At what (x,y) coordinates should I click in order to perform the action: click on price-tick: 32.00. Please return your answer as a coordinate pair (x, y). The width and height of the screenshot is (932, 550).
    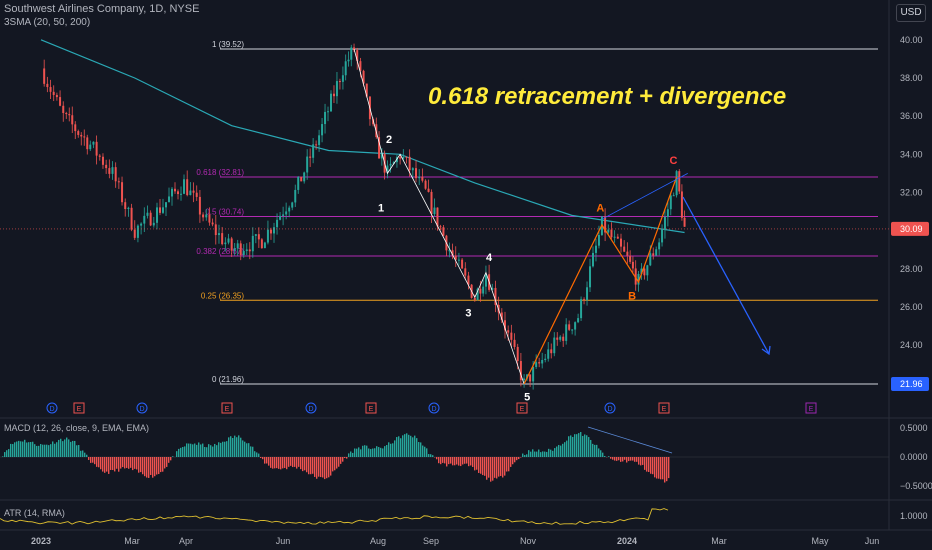
    Looking at the image, I should click on (911, 192).